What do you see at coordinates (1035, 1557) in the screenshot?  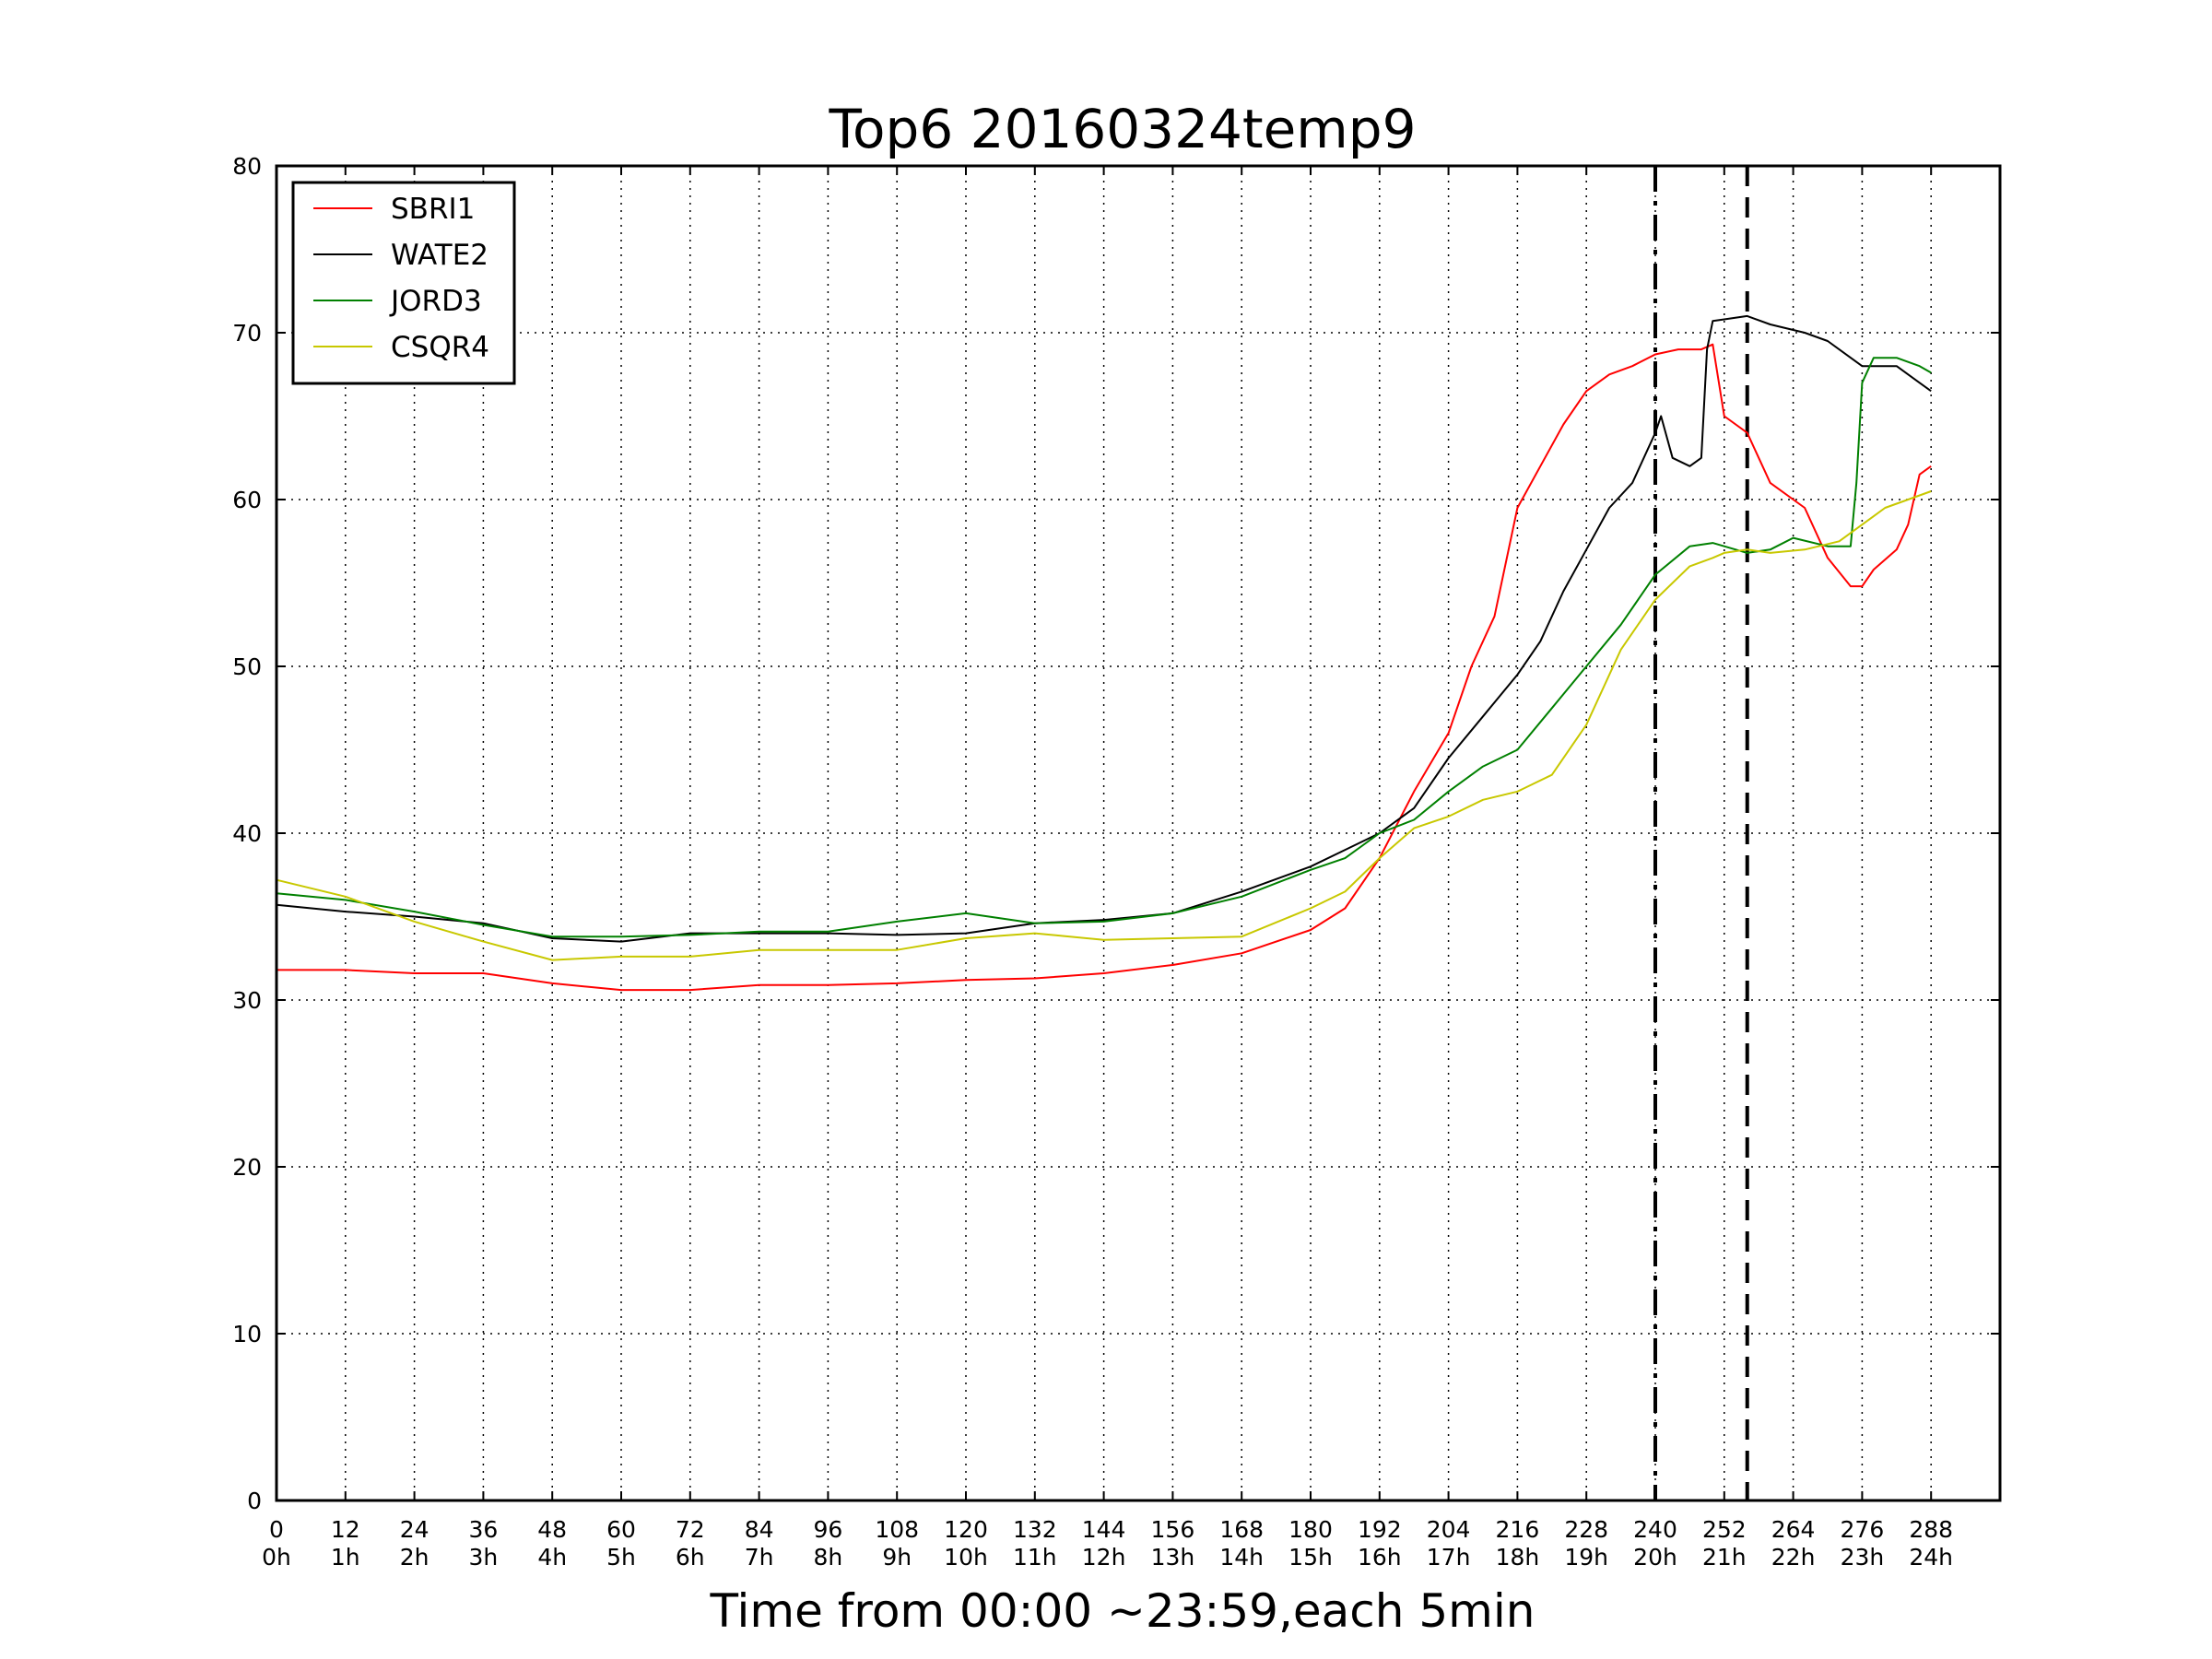 I see `x-tick-sublabel: 11h` at bounding box center [1035, 1557].